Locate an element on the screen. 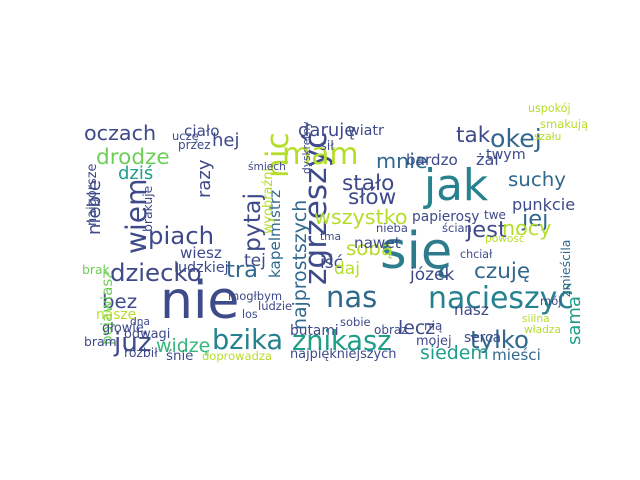 This screenshot has height=480, width=640. word-66: mojej is located at coordinates (434, 341).